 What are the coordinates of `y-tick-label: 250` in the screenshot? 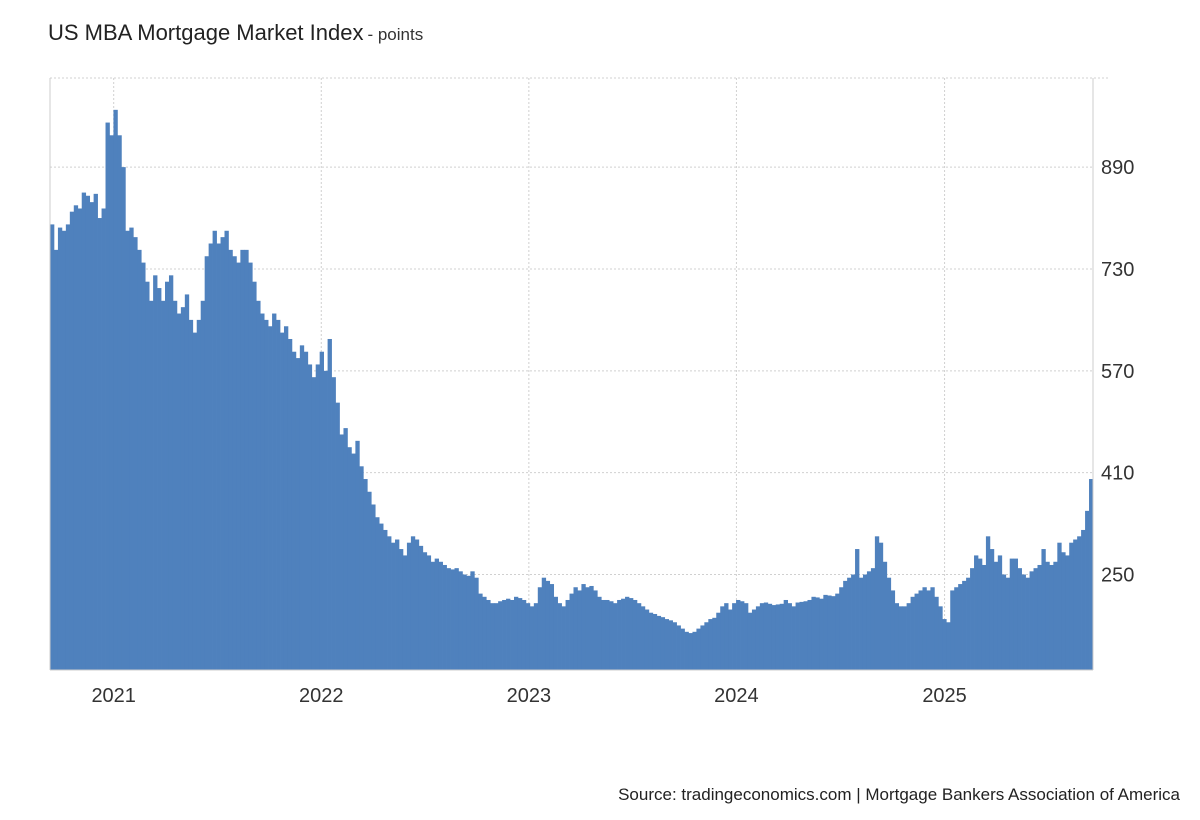 It's located at (1117, 576).